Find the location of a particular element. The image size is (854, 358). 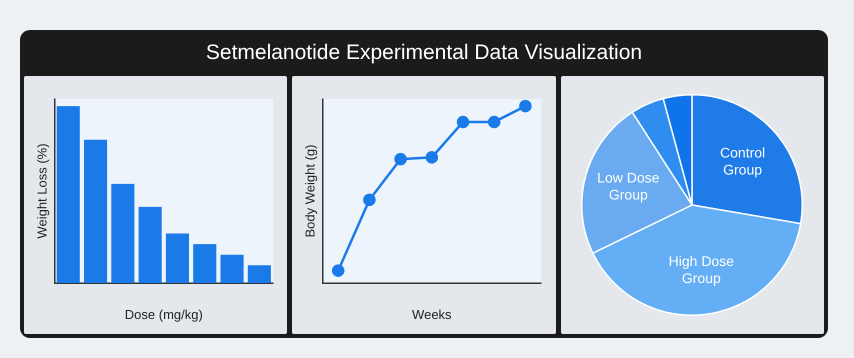

x-axis-title: Weeks is located at coordinates (432, 314).